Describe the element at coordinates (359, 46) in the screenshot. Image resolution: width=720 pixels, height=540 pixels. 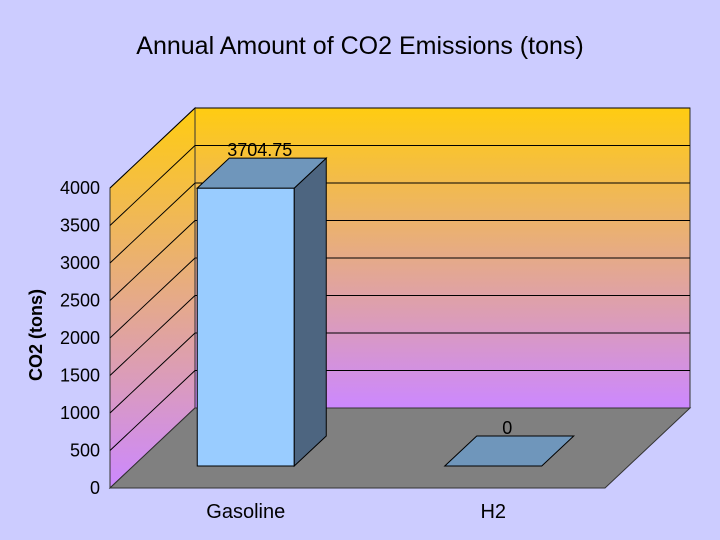
I see `chart-title: Annual Amount of CO2 Emissions (tons)` at that location.